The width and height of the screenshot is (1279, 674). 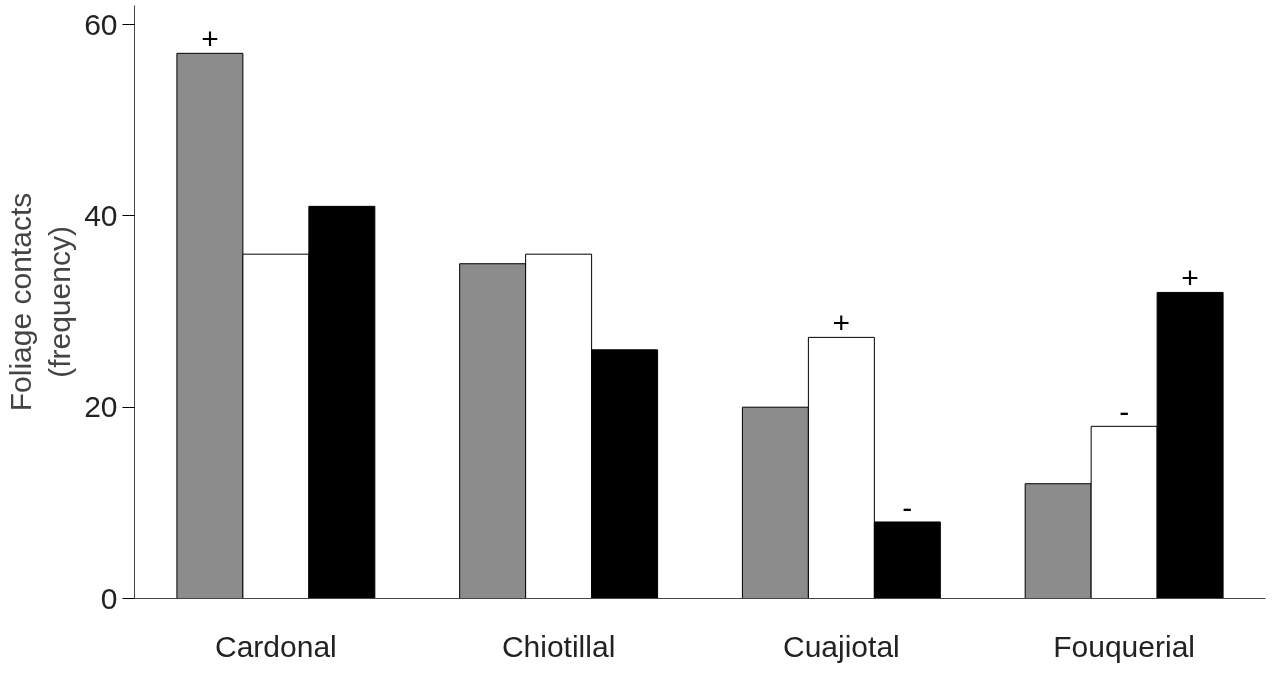 I want to click on x-tick-label: Fouquerial, so click(x=1124, y=646).